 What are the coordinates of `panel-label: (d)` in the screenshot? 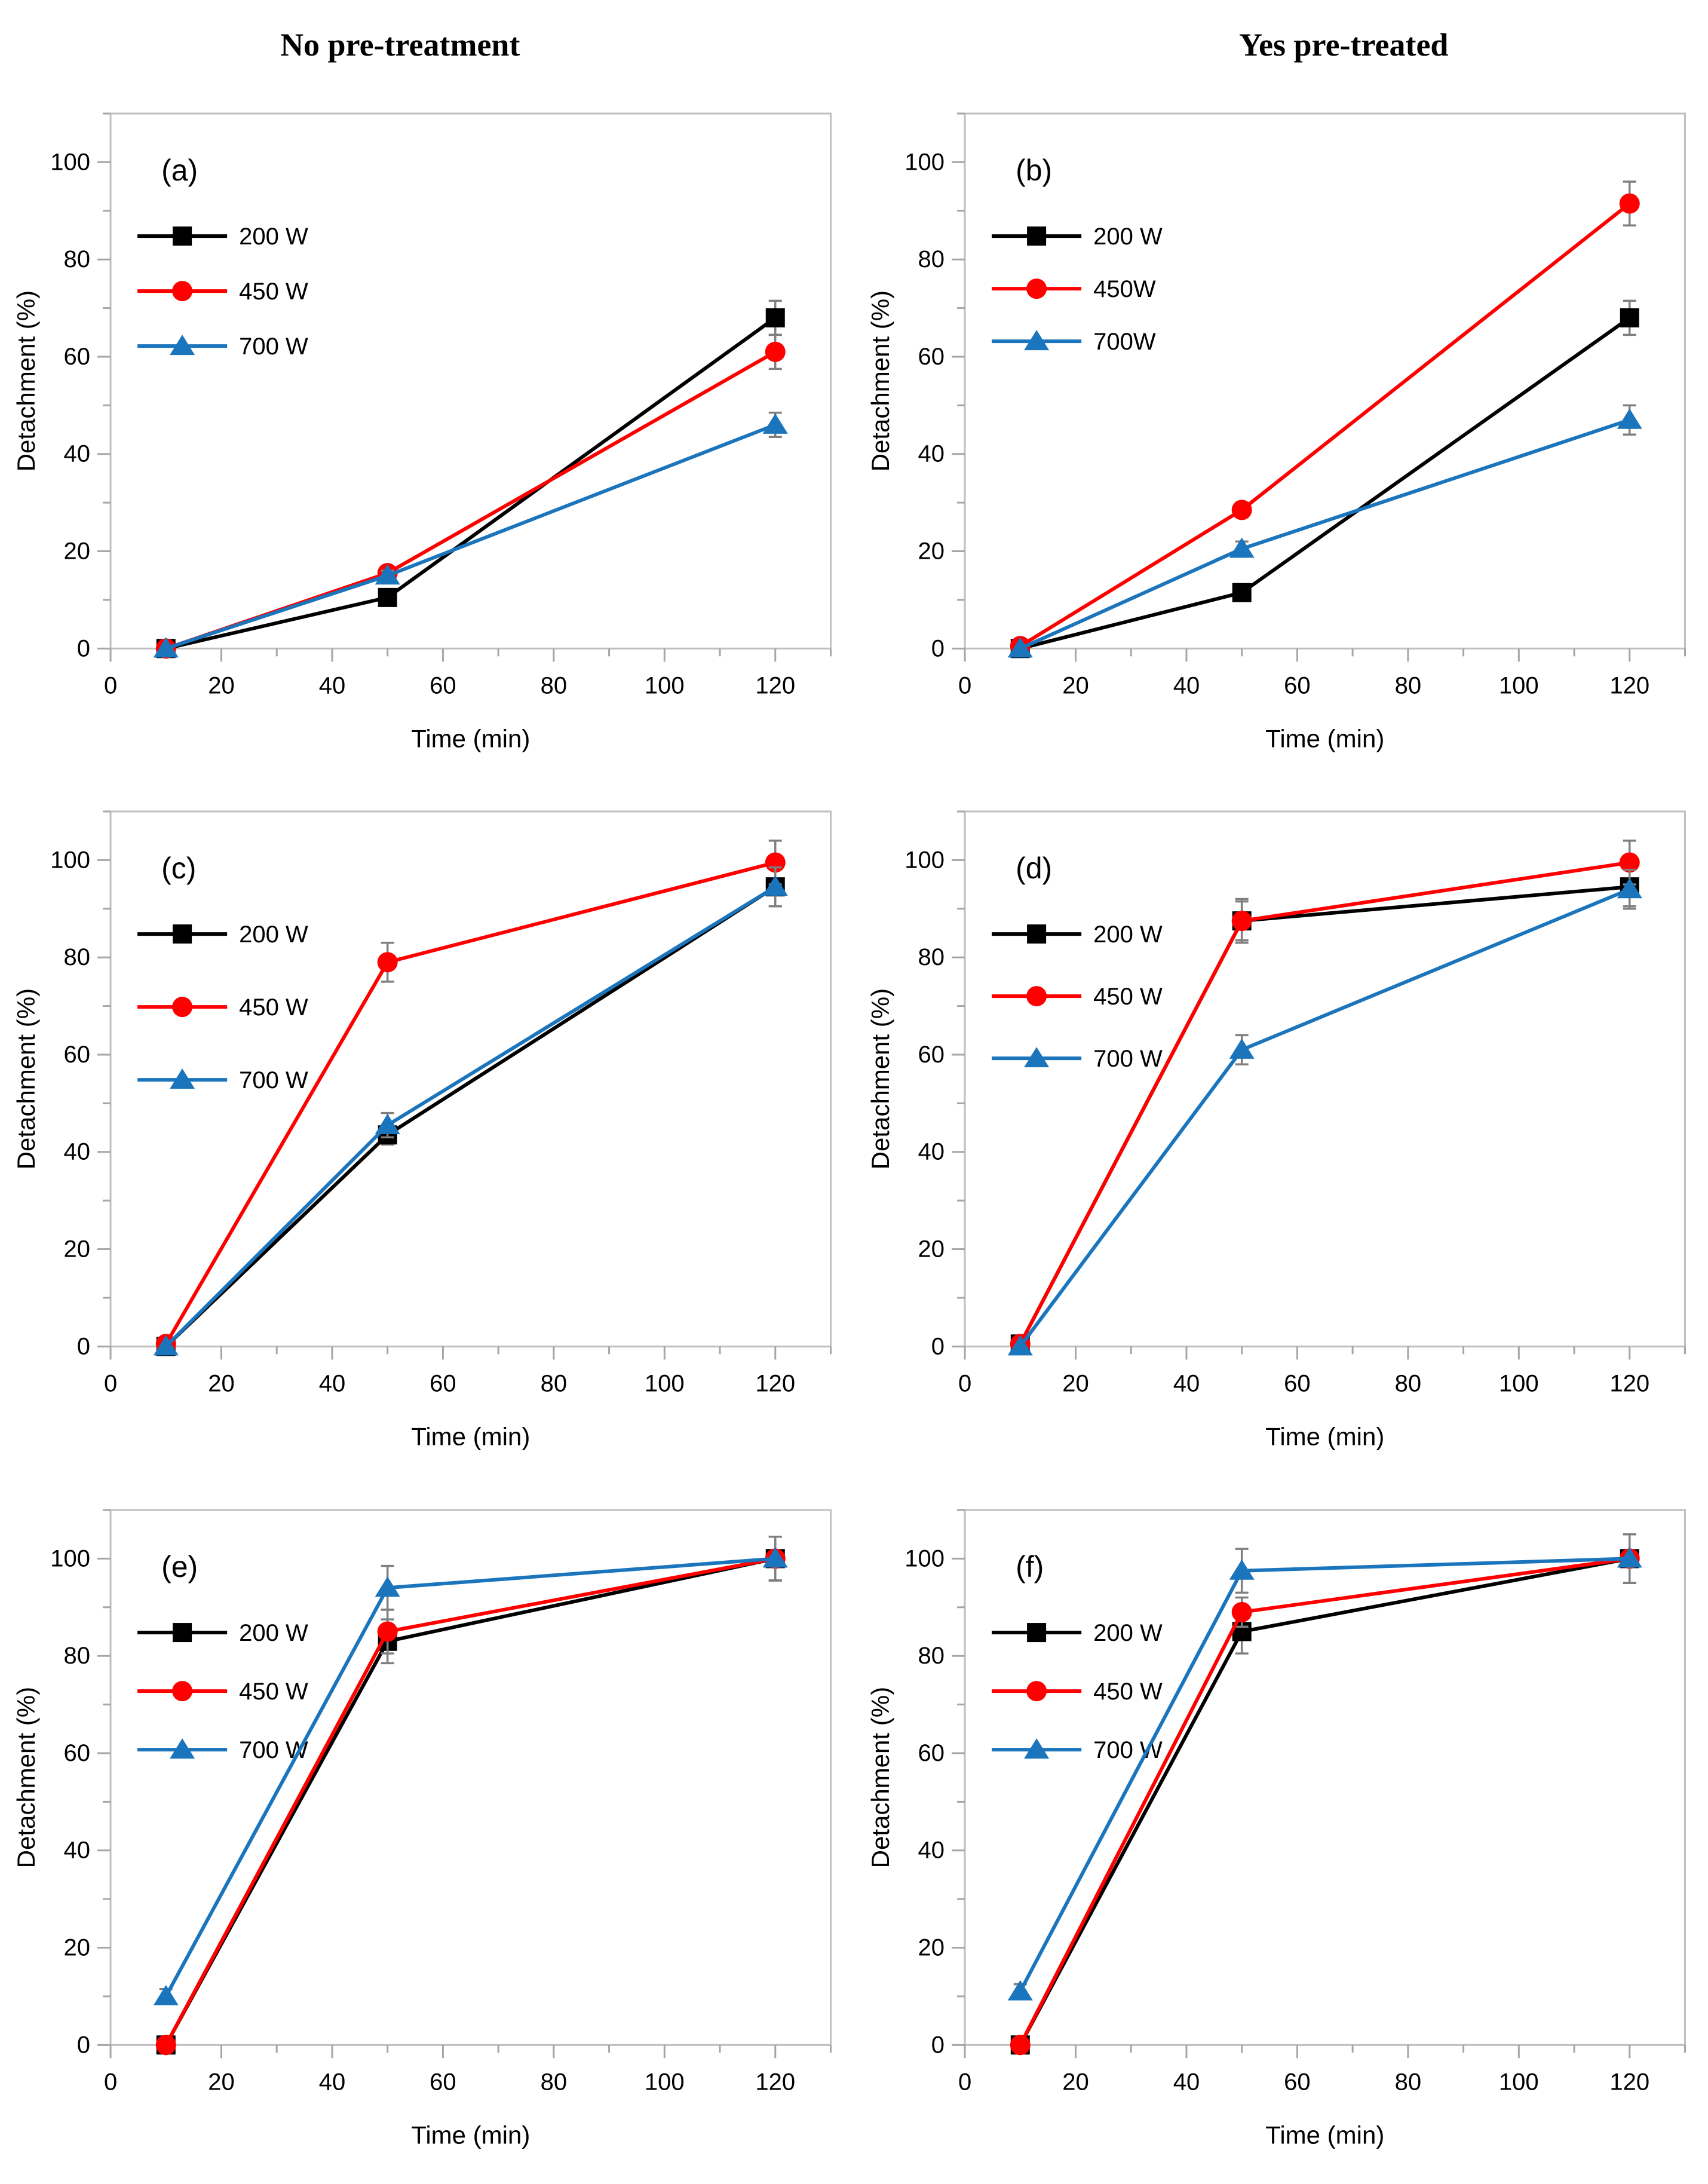 It's located at (1034, 868).